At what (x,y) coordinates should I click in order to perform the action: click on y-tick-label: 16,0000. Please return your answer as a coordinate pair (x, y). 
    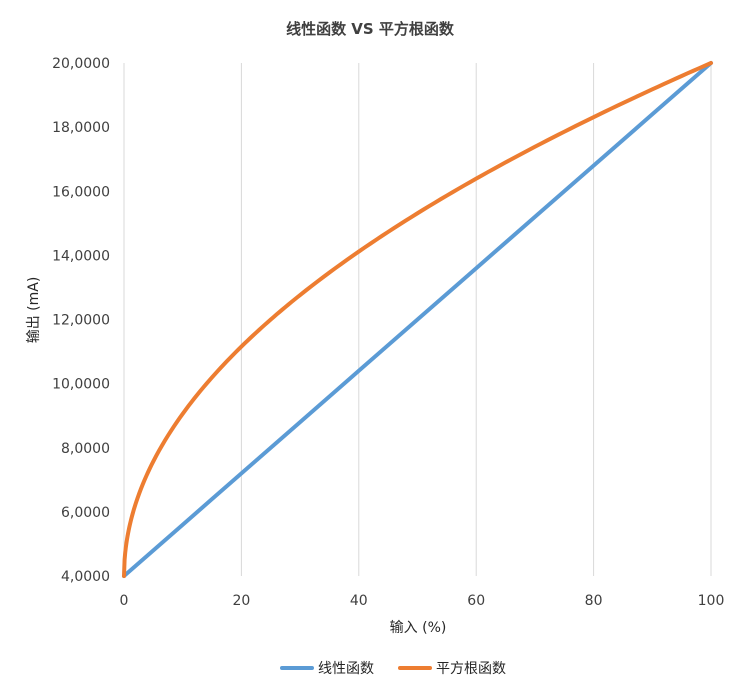
    Looking at the image, I should click on (81, 192).